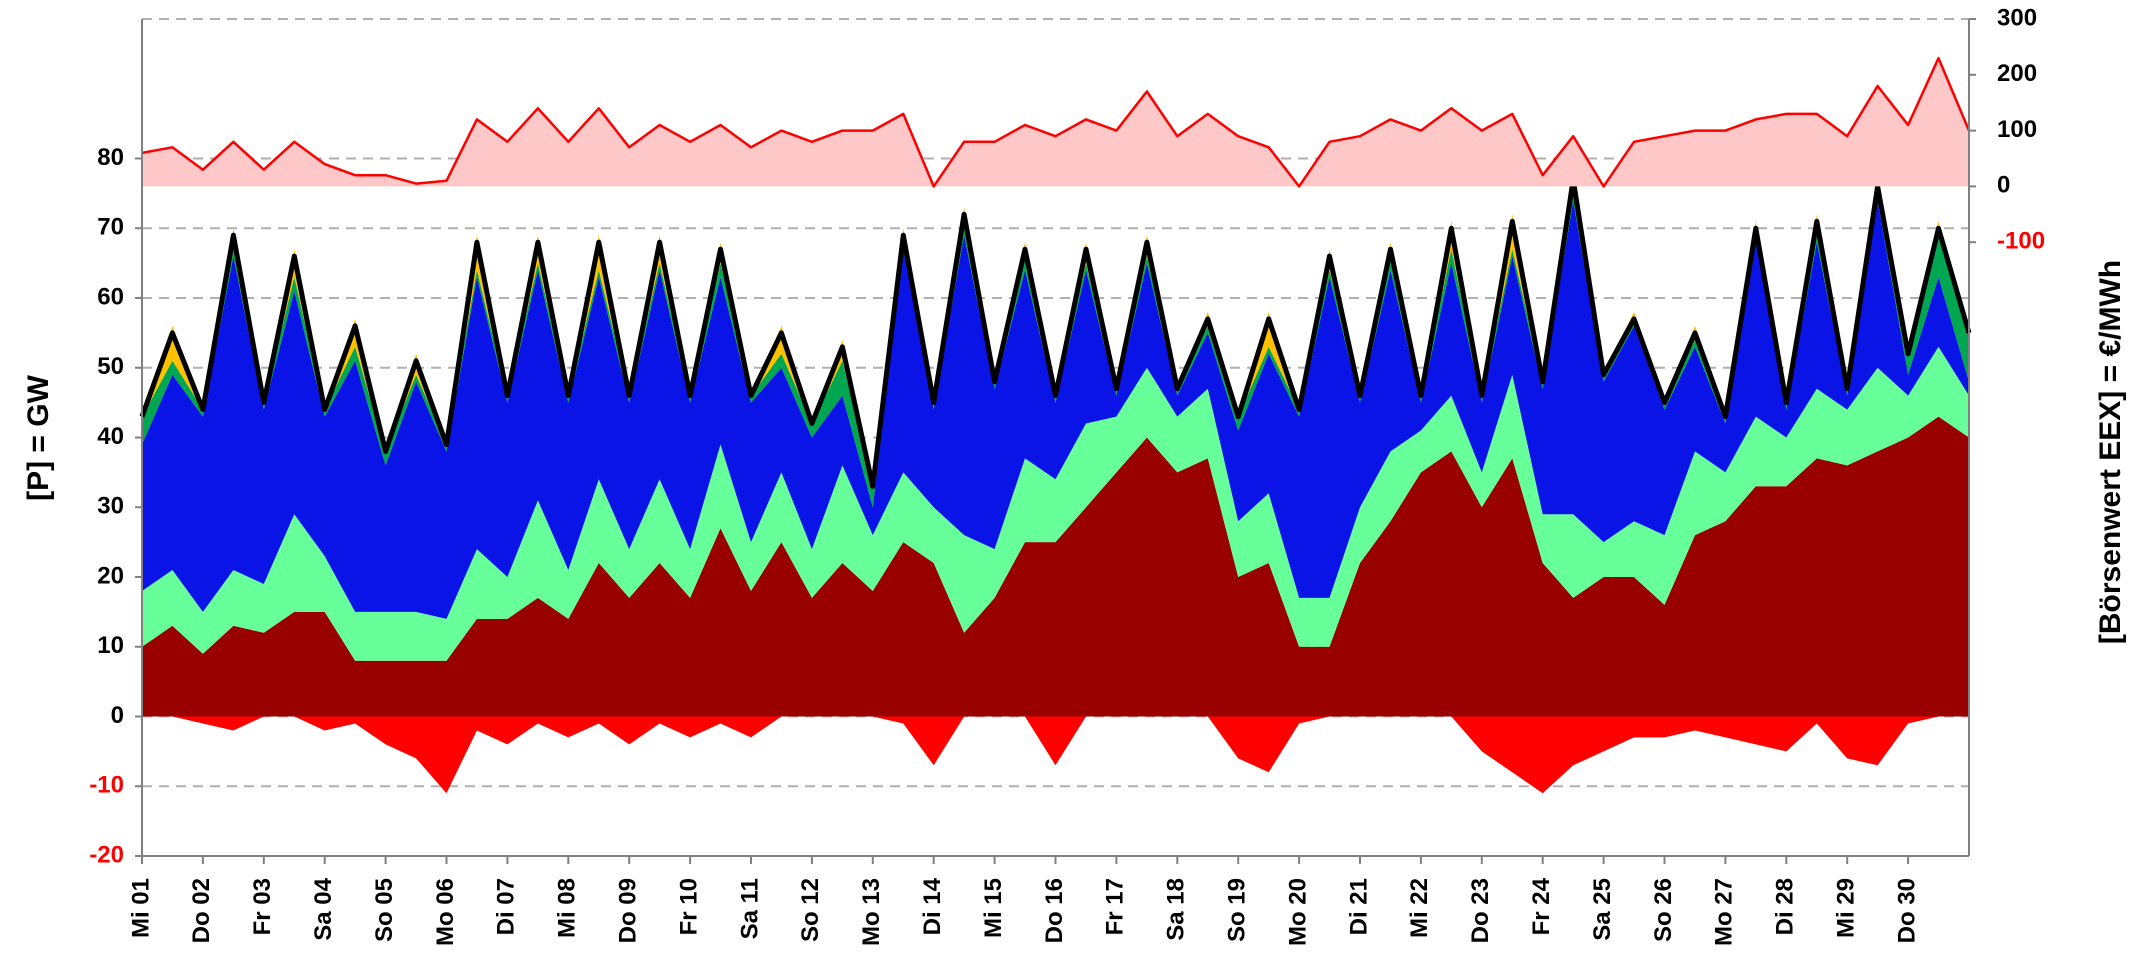  I want to click on x-tick-label: So 26, so click(1663, 910).